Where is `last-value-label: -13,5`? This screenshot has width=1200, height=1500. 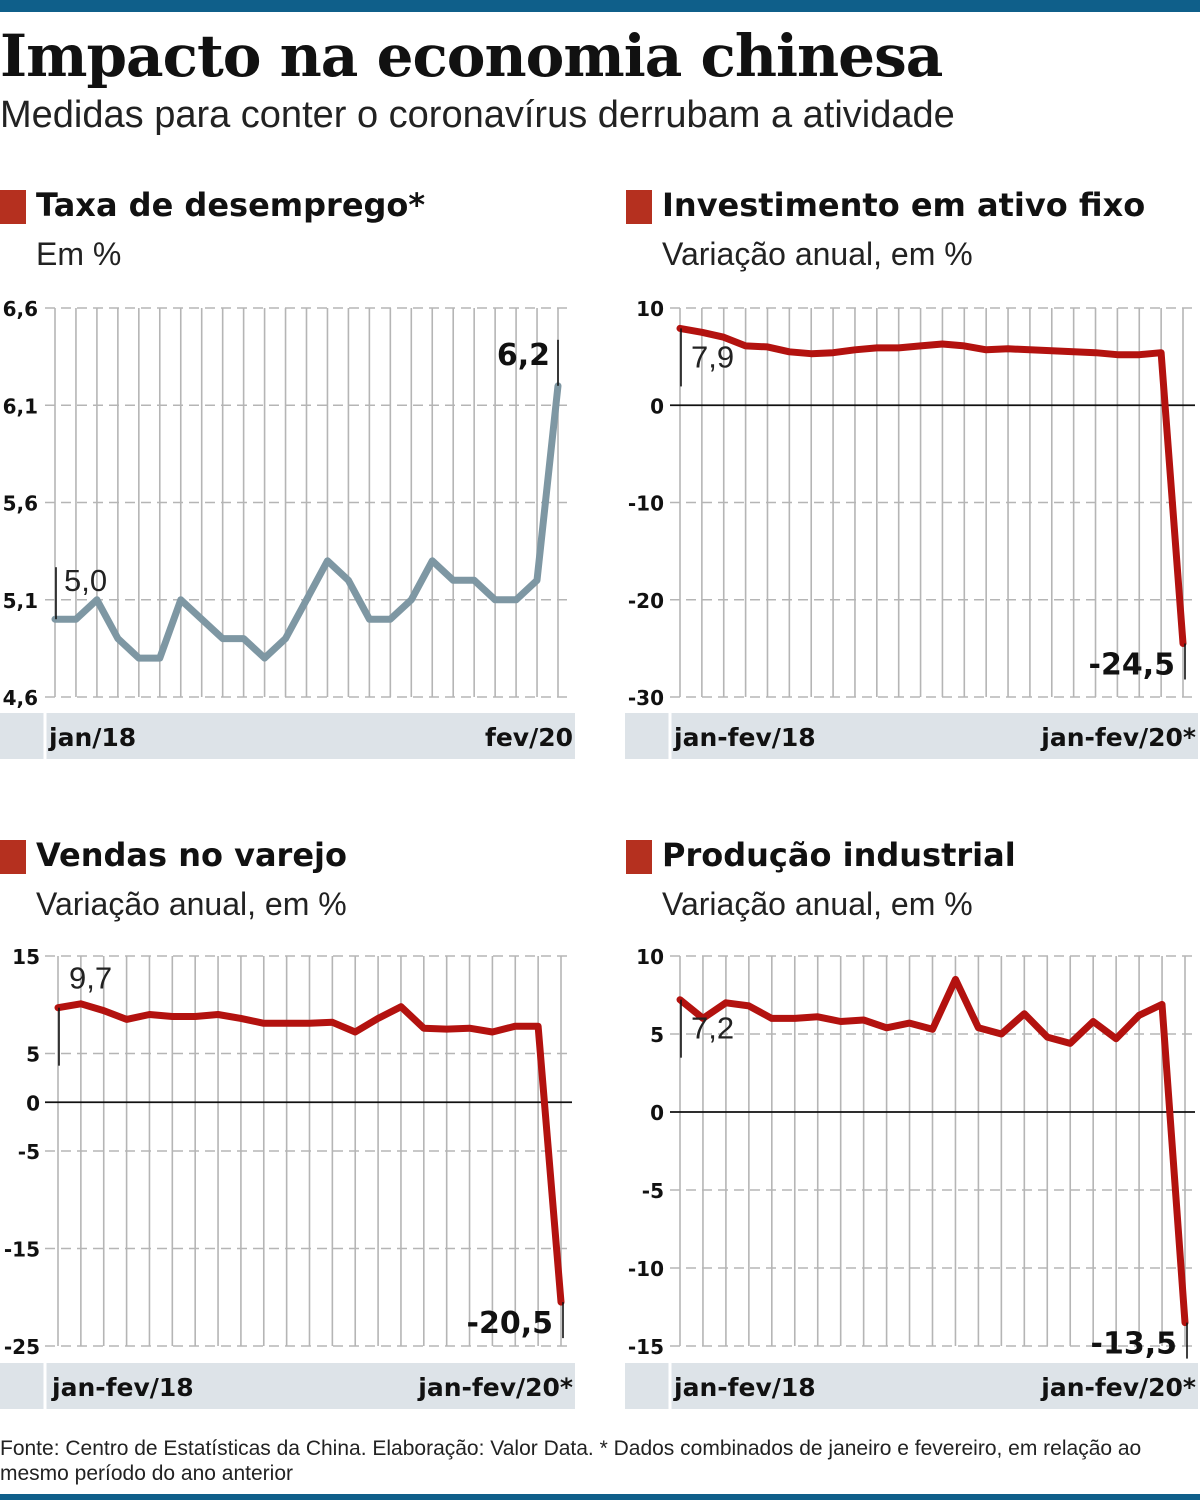 last-value-label: -13,5 is located at coordinates (1134, 1344).